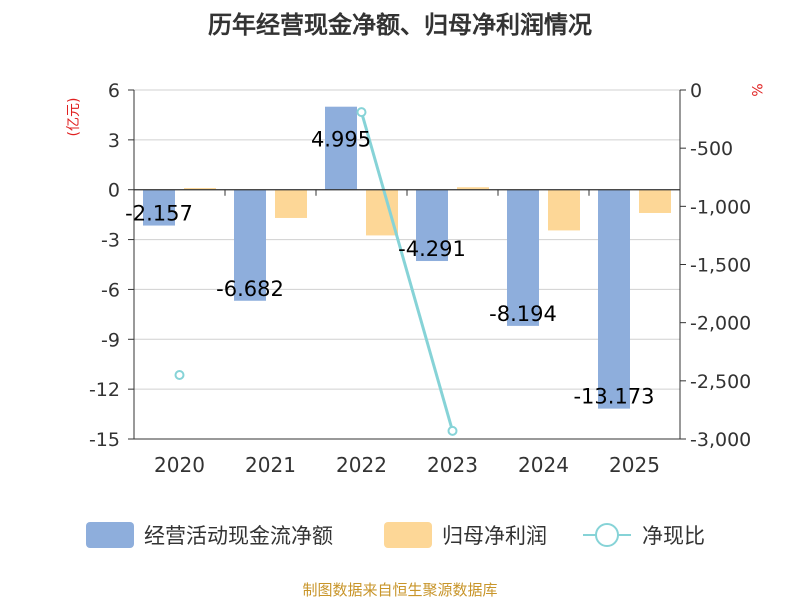  What do you see at coordinates (720, 440) in the screenshot?
I see `right-tick-label: -3,000` at bounding box center [720, 440].